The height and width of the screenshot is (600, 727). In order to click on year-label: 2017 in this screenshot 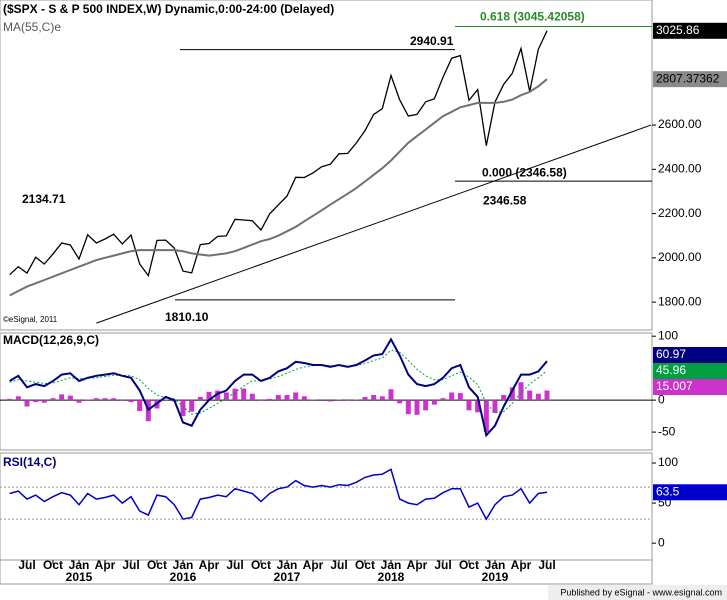, I will do `click(287, 577)`.